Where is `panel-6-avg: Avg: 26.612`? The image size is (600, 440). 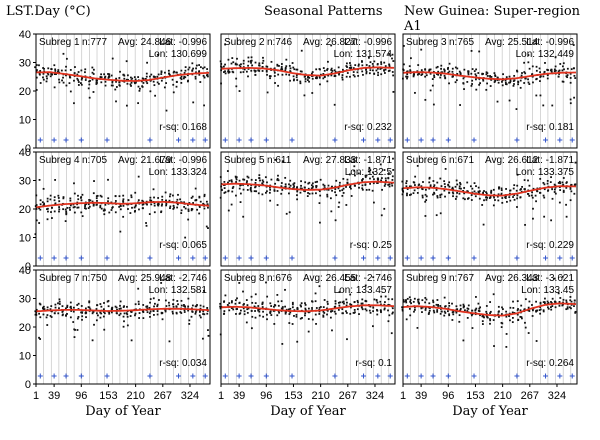 panel-6-avg: Avg: 26.612 is located at coordinates (512, 160).